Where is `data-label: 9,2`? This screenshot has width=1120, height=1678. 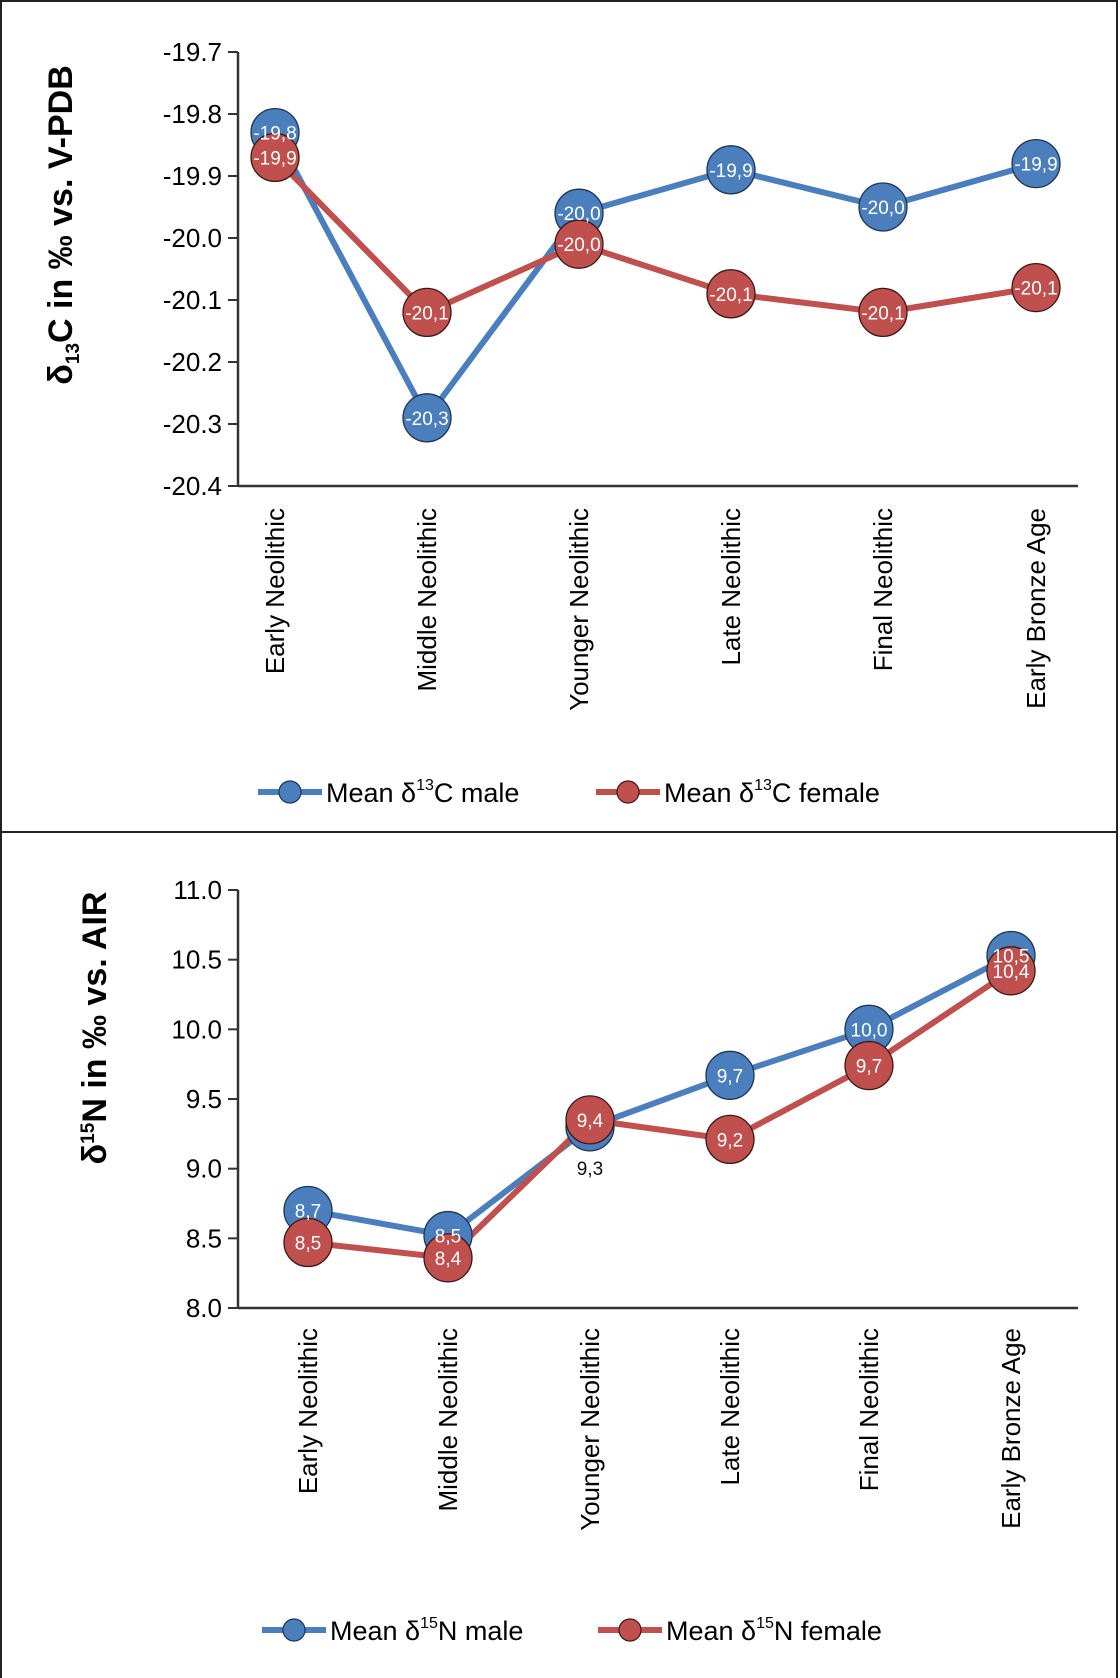 data-label: 9,2 is located at coordinates (730, 1140).